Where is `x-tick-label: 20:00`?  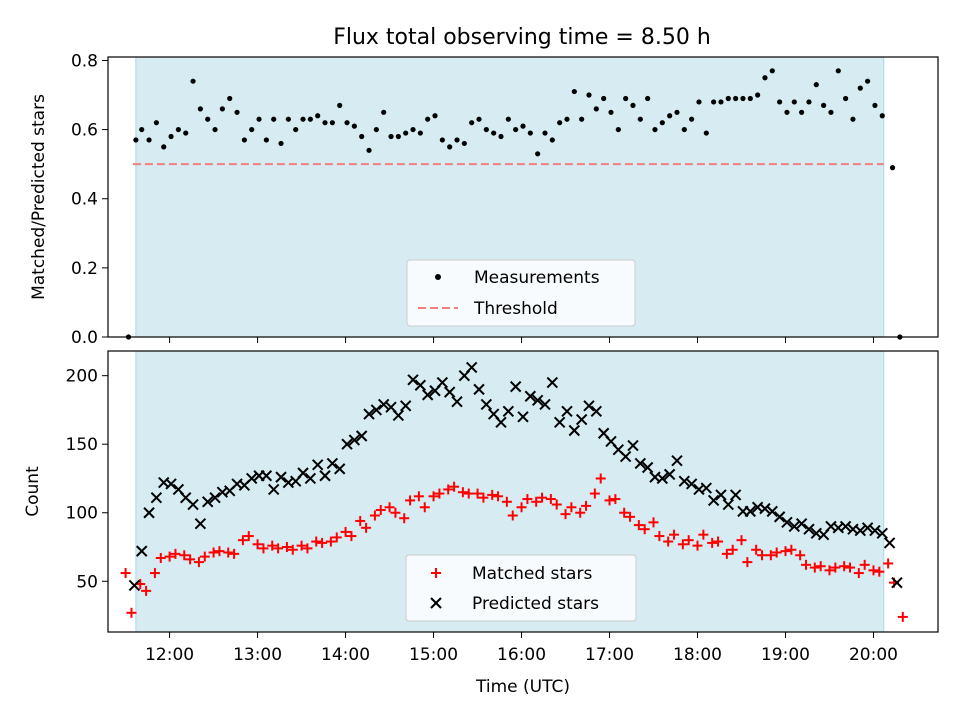
x-tick-label: 20:00 is located at coordinates (873, 655).